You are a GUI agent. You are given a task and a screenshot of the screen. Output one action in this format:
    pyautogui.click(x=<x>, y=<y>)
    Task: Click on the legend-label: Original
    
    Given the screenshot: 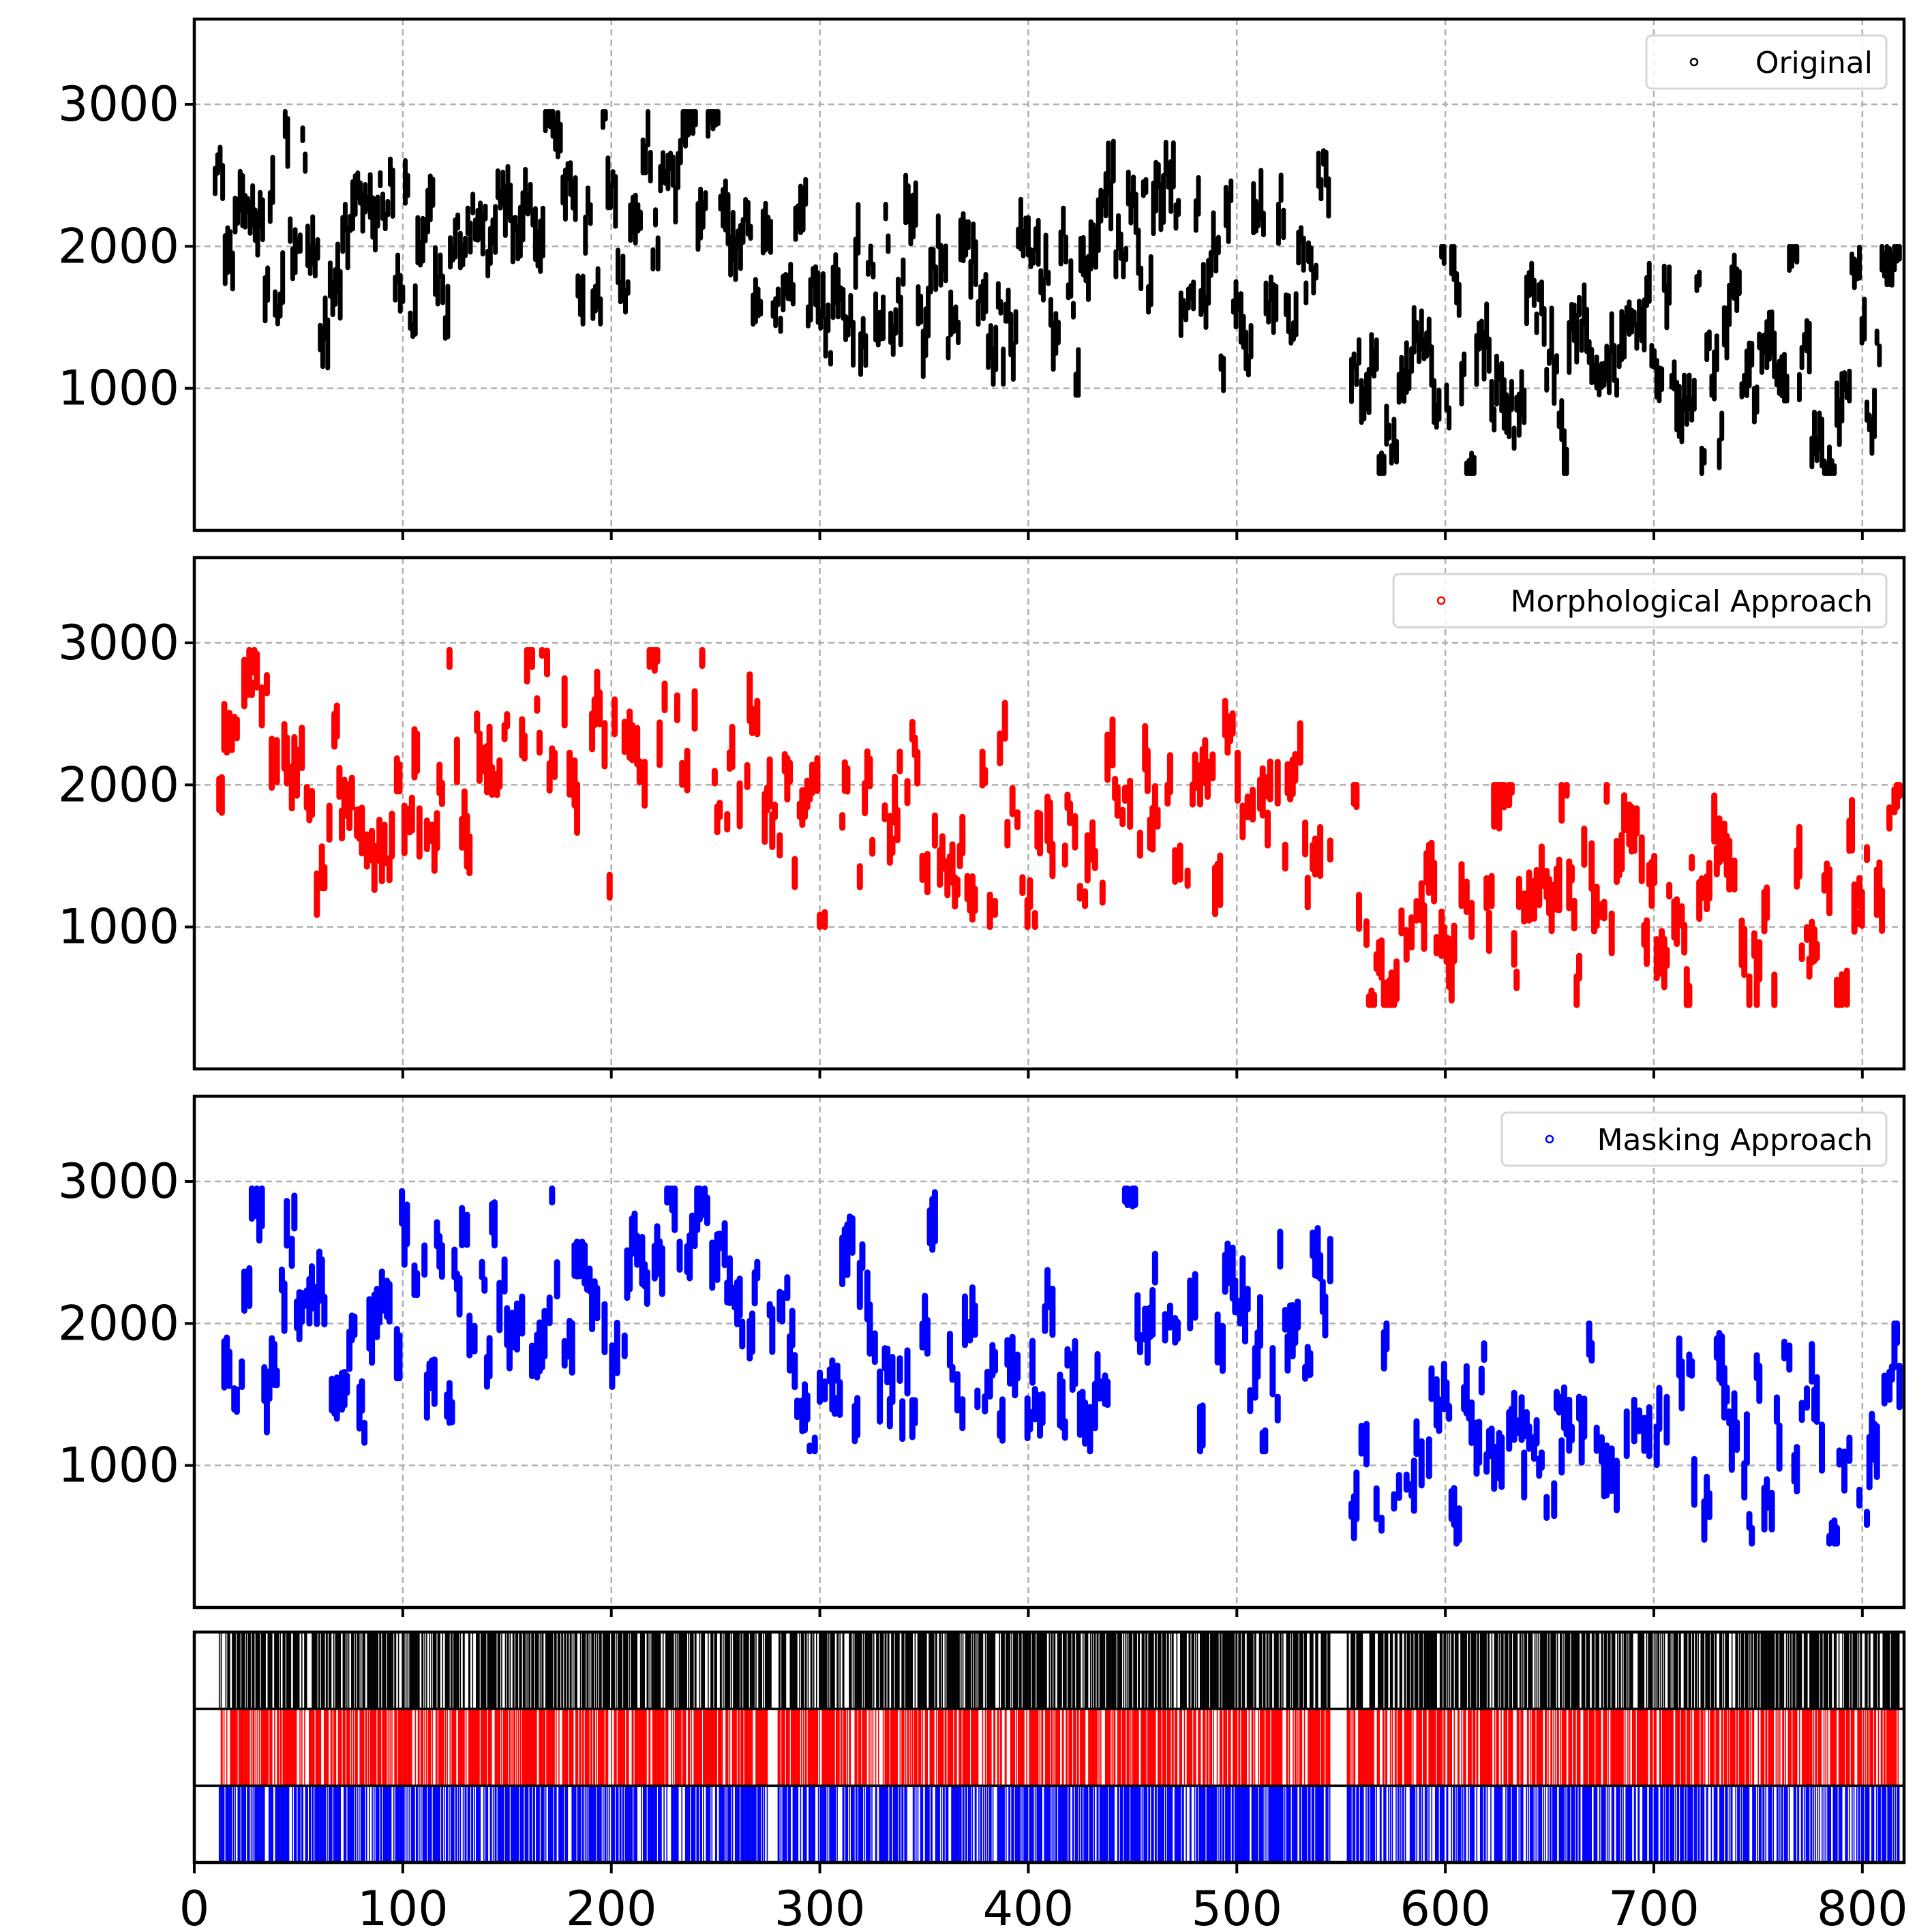 What is the action you would take?
    pyautogui.click(x=1814, y=63)
    